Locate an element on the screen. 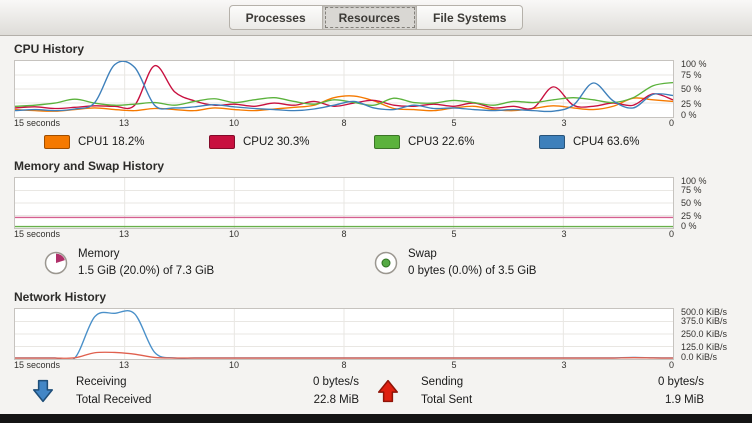  swap-label: Swap is located at coordinates (422, 254).